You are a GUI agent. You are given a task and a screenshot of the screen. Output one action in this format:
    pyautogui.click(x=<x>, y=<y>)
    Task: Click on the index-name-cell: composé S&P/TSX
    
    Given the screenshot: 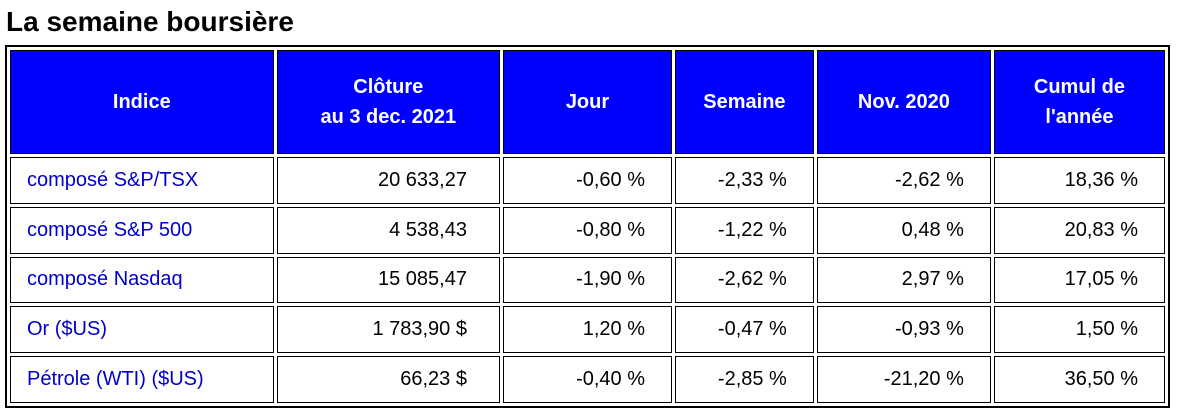 What is the action you would take?
    pyautogui.click(x=142, y=180)
    